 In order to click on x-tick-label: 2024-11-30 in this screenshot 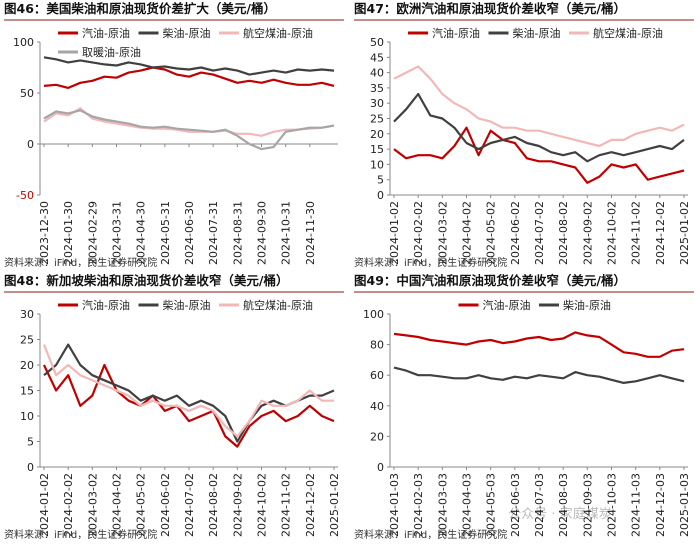, I will do `click(310, 233)`.